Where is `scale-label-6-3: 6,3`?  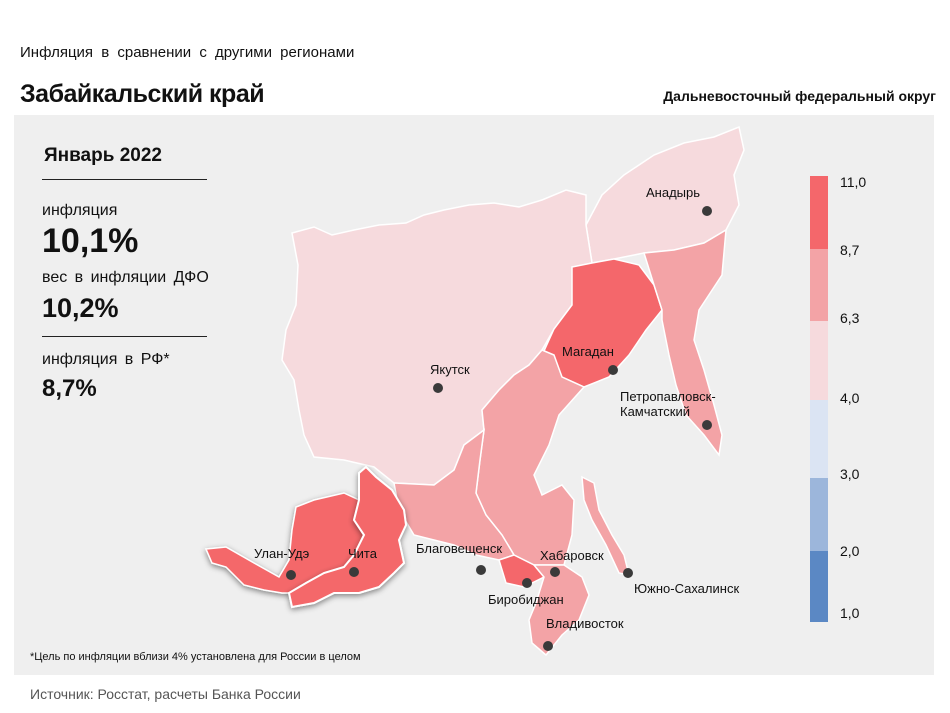
scale-label-6-3: 6,3 is located at coordinates (850, 318).